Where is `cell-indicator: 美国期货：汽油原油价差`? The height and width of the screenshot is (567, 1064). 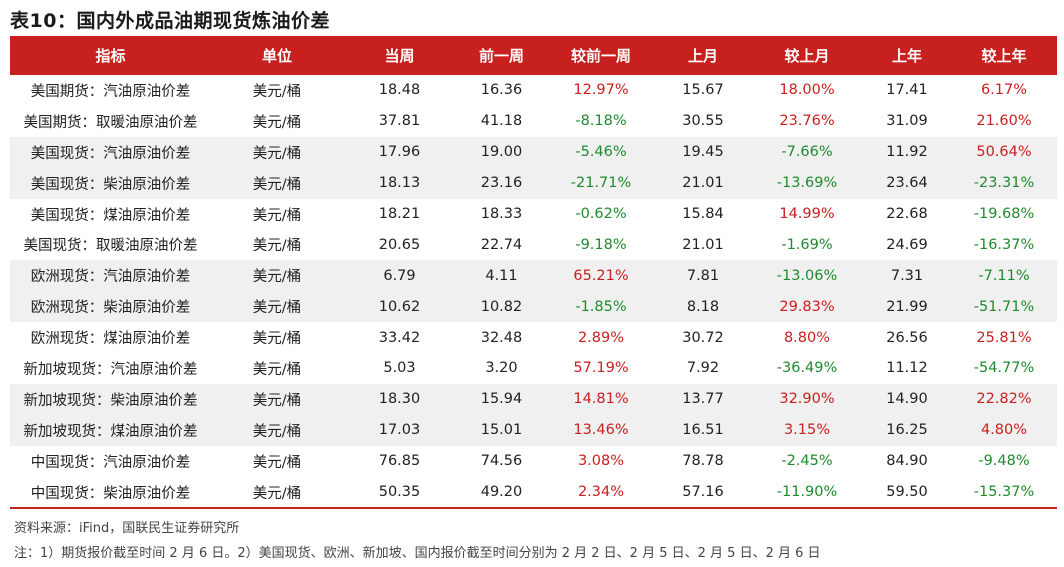
cell-indicator: 美国期货：汽油原油价差 is located at coordinates (110, 89).